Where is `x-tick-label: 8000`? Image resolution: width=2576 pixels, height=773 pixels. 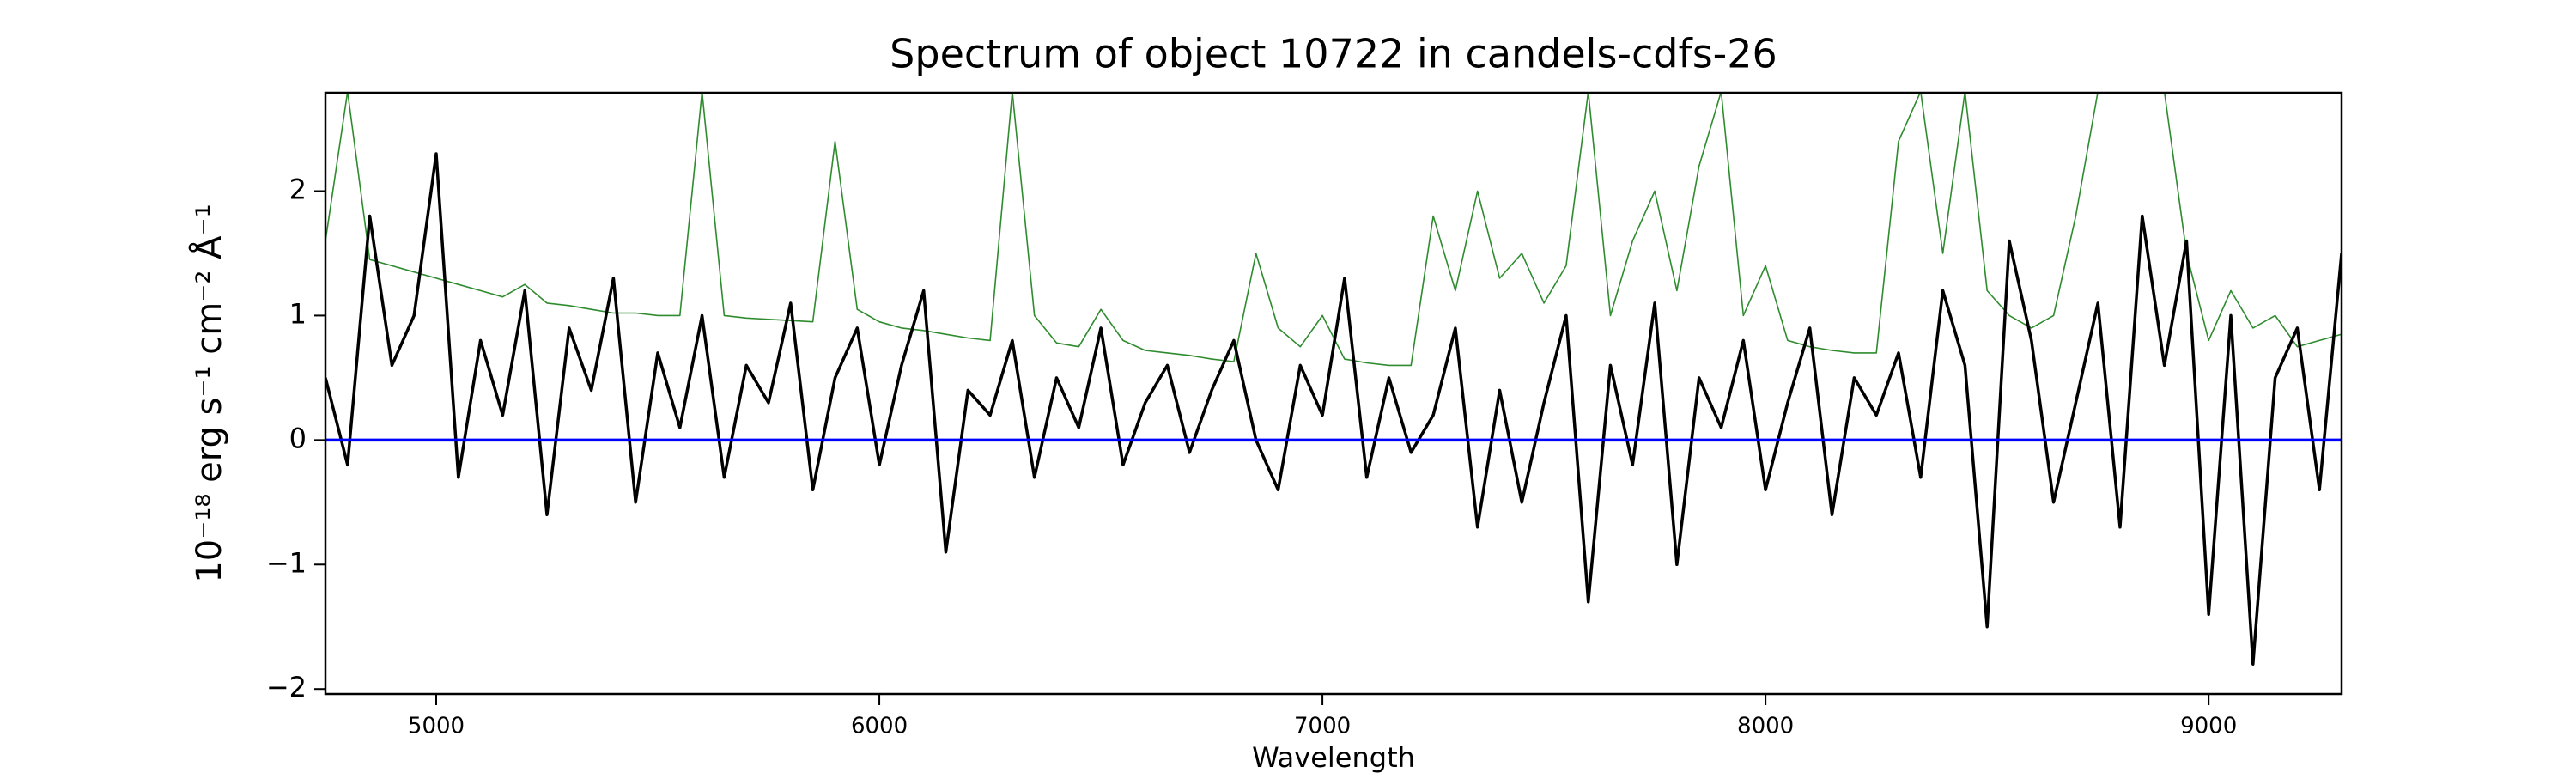 x-tick-label: 8000 is located at coordinates (1765, 727).